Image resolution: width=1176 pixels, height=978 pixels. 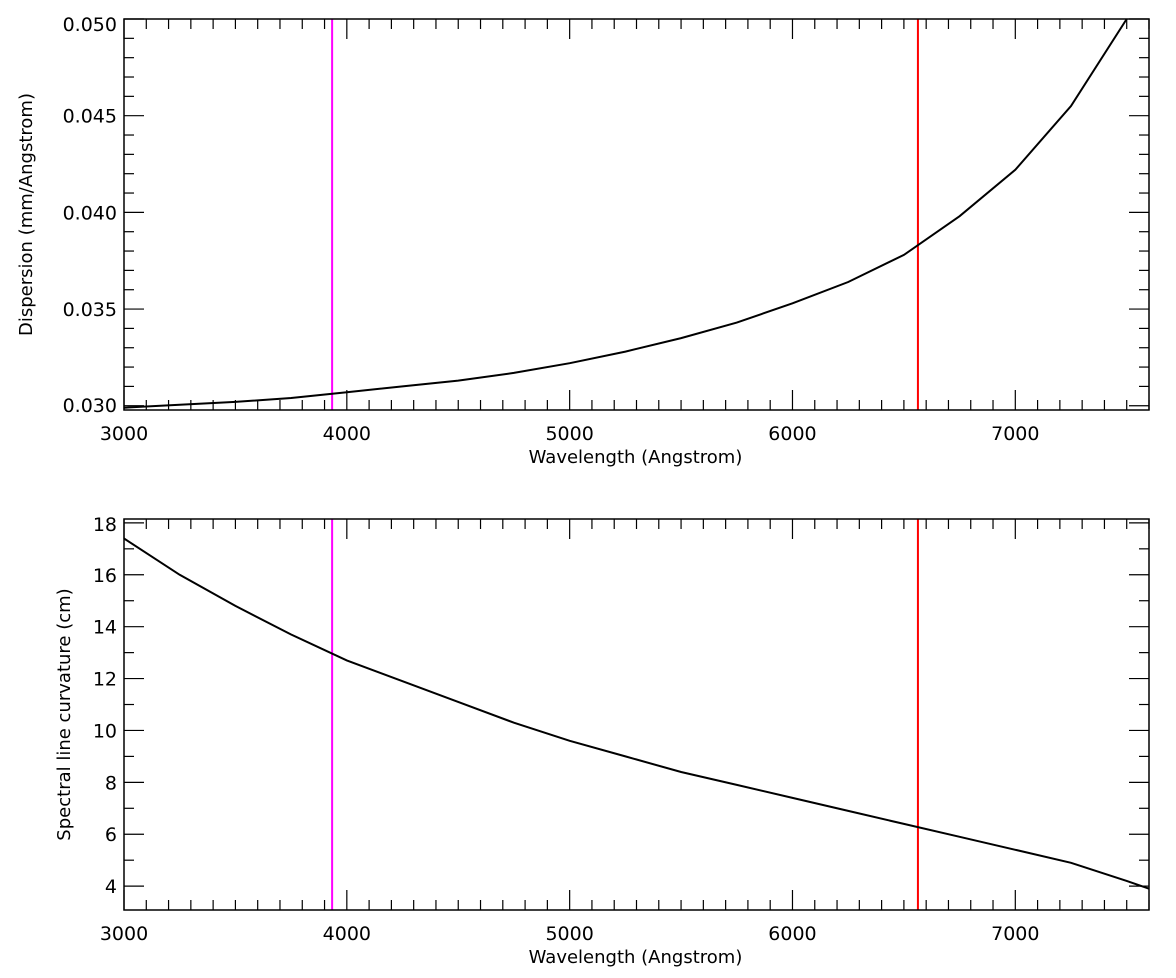 I want to click on y-tick-label: 0.040, so click(x=90, y=213).